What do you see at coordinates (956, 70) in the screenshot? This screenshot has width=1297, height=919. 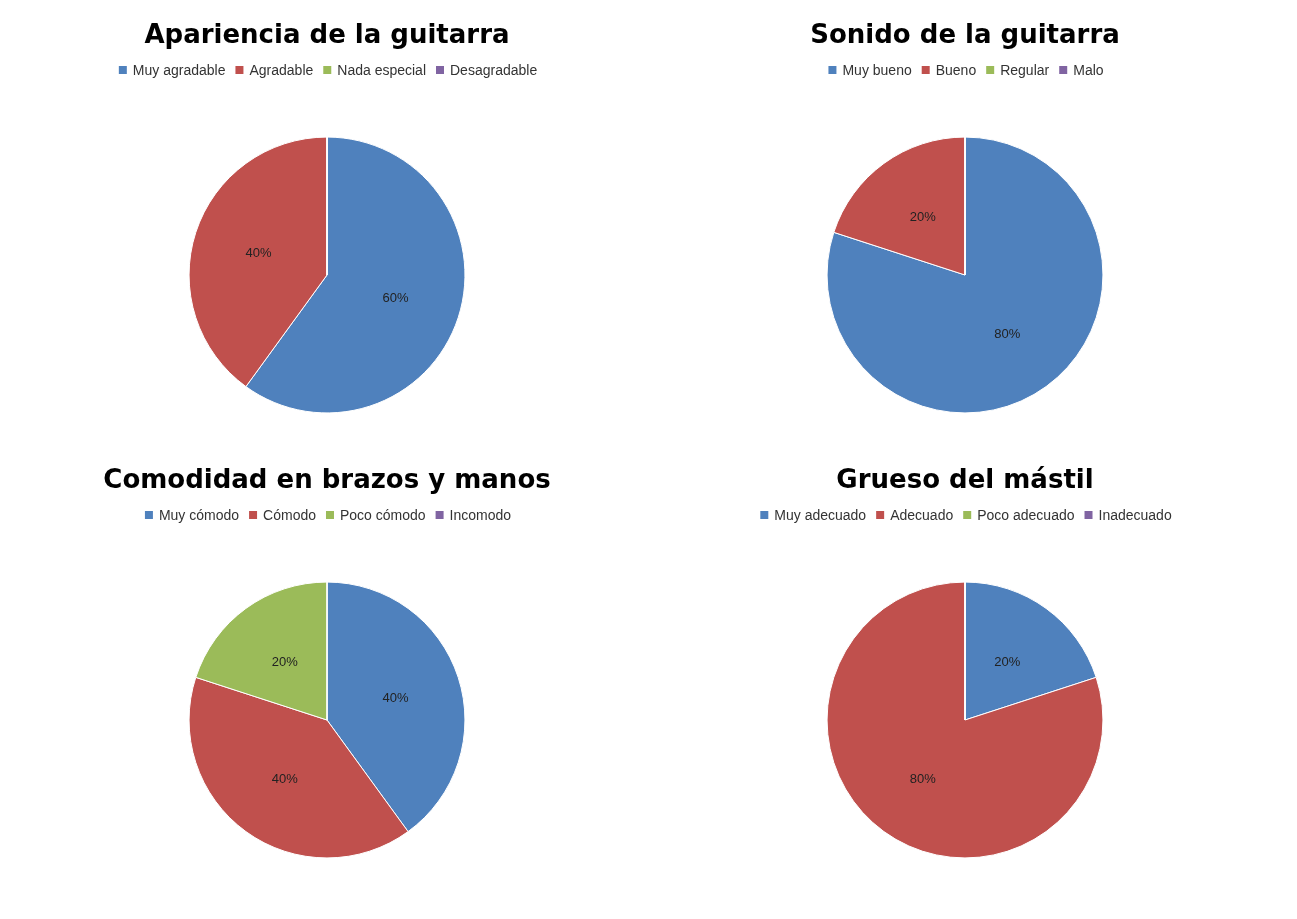 I see `legend-label: Bueno` at bounding box center [956, 70].